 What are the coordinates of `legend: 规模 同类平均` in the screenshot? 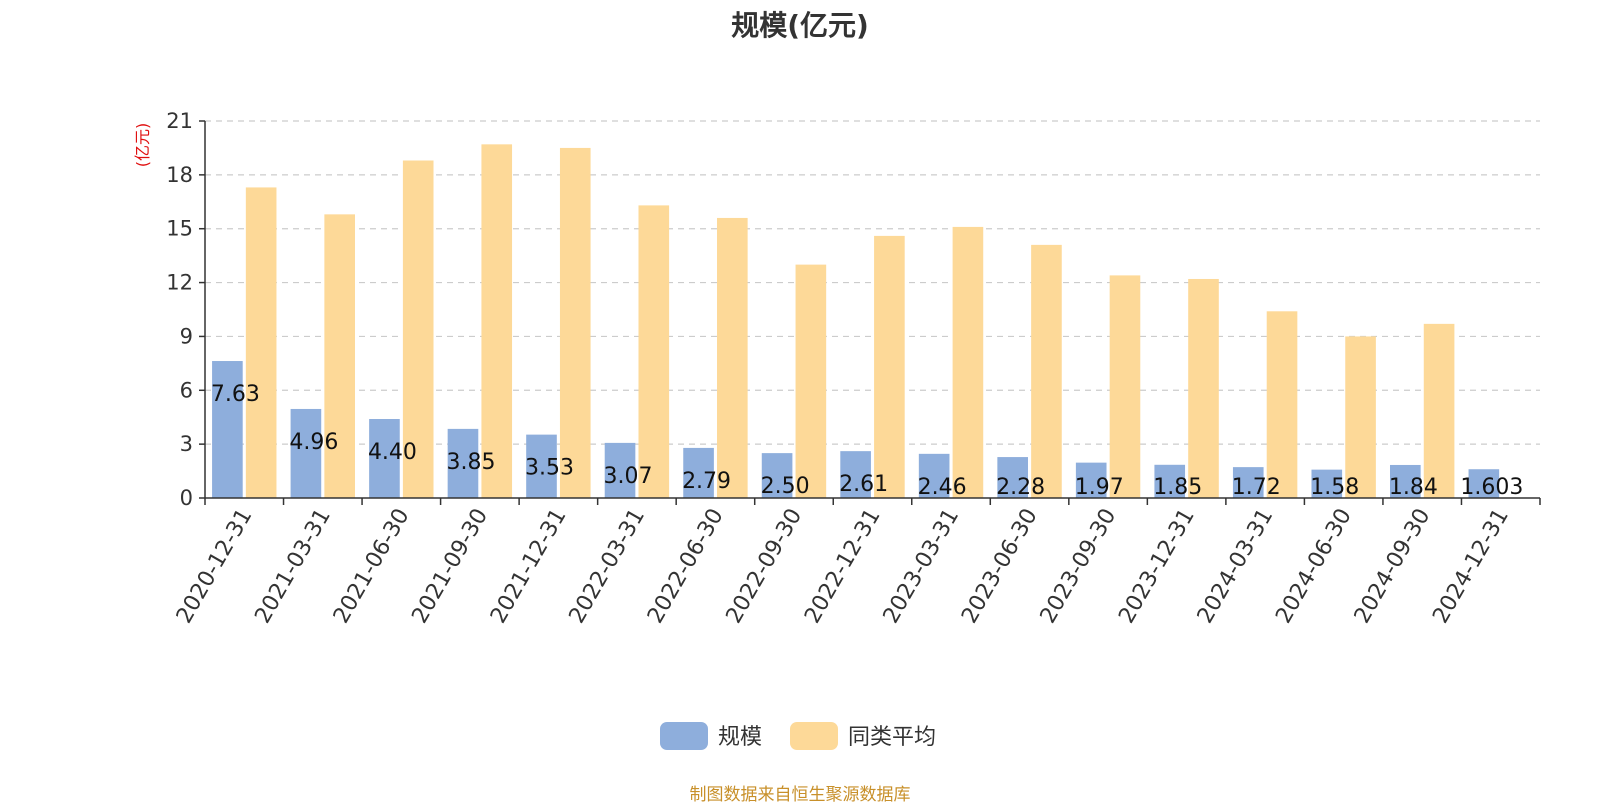 It's located at (798, 736).